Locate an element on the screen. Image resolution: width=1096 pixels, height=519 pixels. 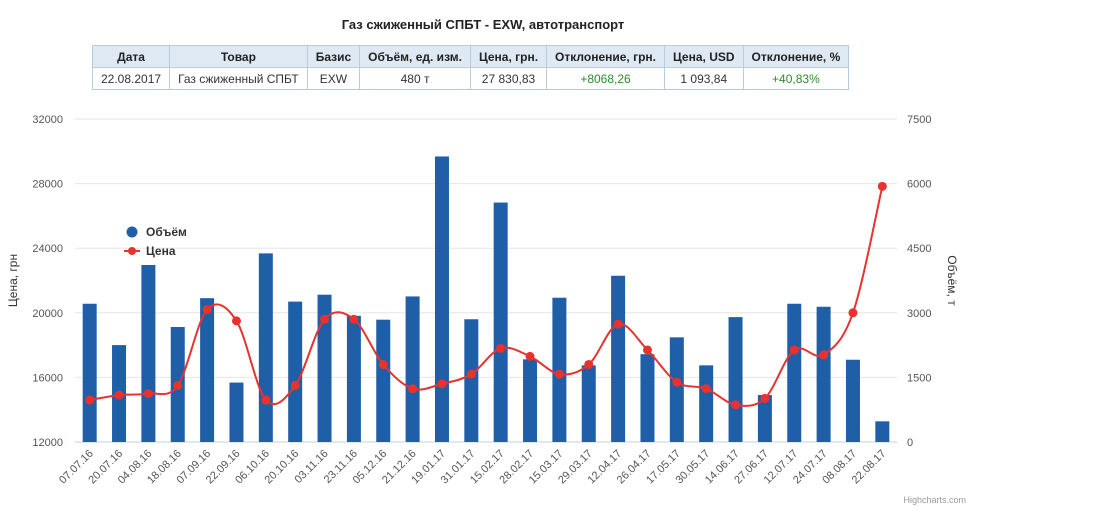
summary-cell-price-uah: 27 830,83 is located at coordinates (508, 78).